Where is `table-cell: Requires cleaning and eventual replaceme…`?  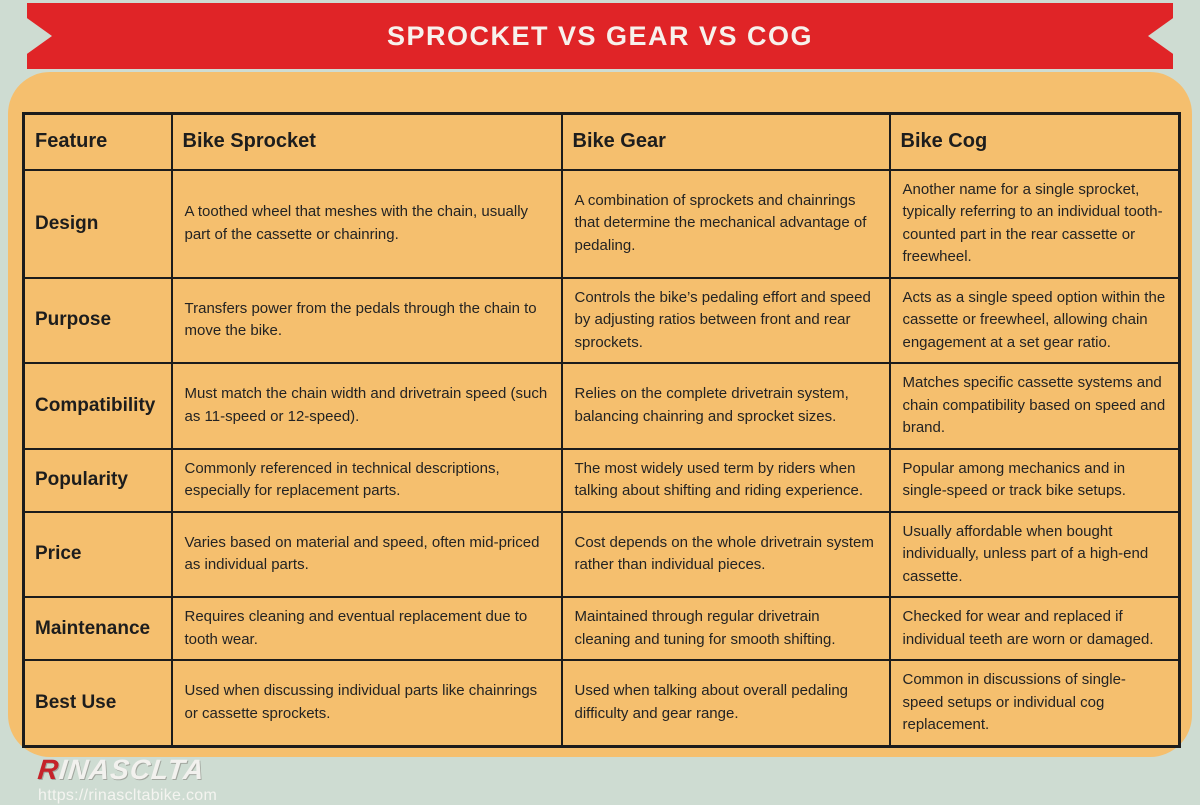
table-cell: Requires cleaning and eventual replaceme… is located at coordinates (366, 628).